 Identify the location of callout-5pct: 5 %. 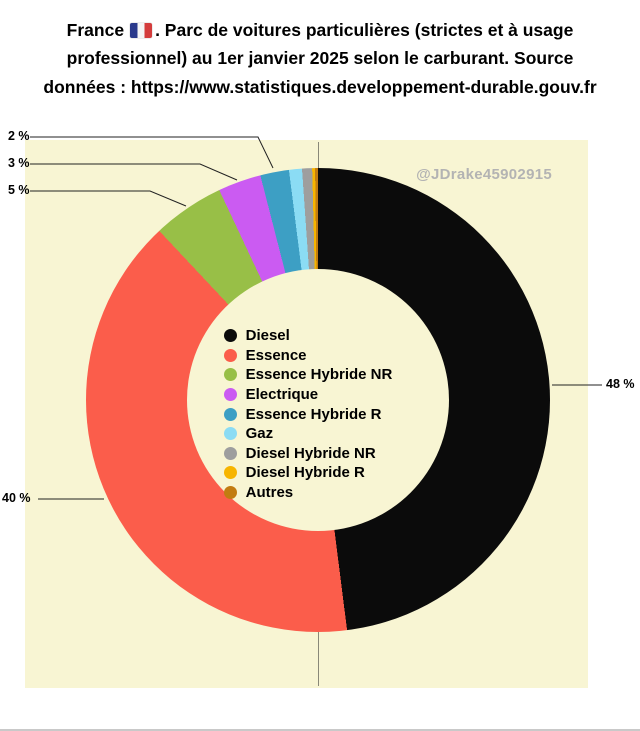
(19, 190).